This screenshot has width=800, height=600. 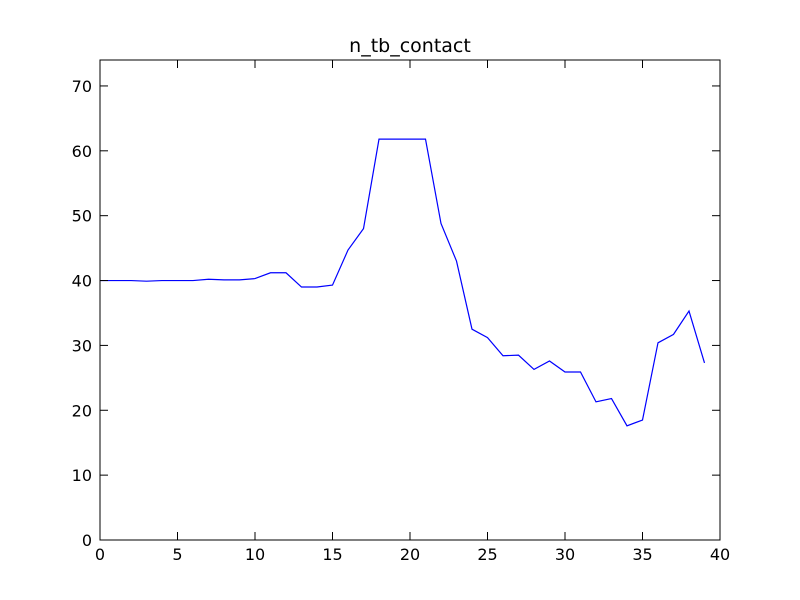 What do you see at coordinates (177, 554) in the screenshot?
I see `x-tick-label-5: 5` at bounding box center [177, 554].